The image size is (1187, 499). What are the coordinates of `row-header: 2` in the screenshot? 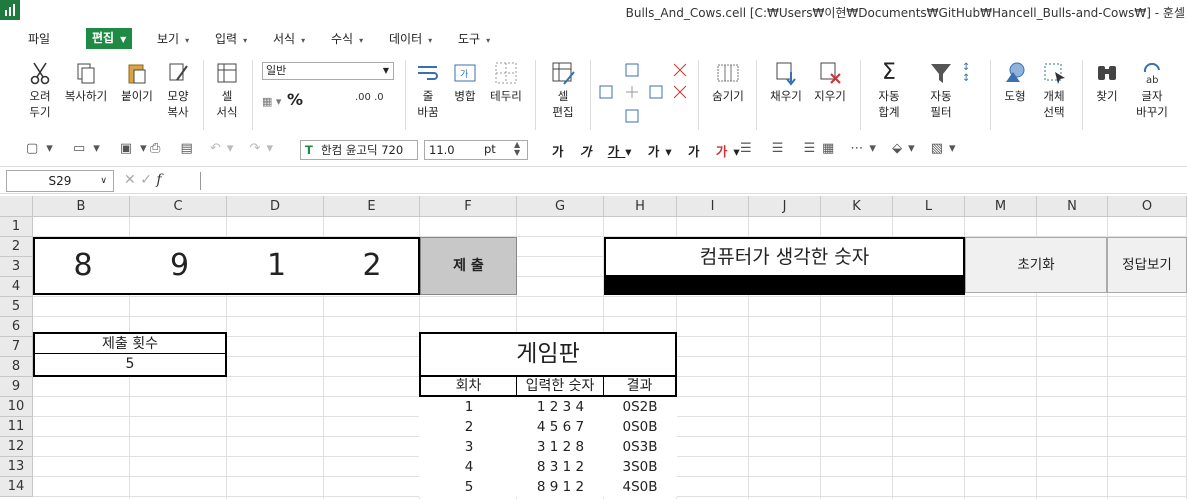 It's located at (16, 247).